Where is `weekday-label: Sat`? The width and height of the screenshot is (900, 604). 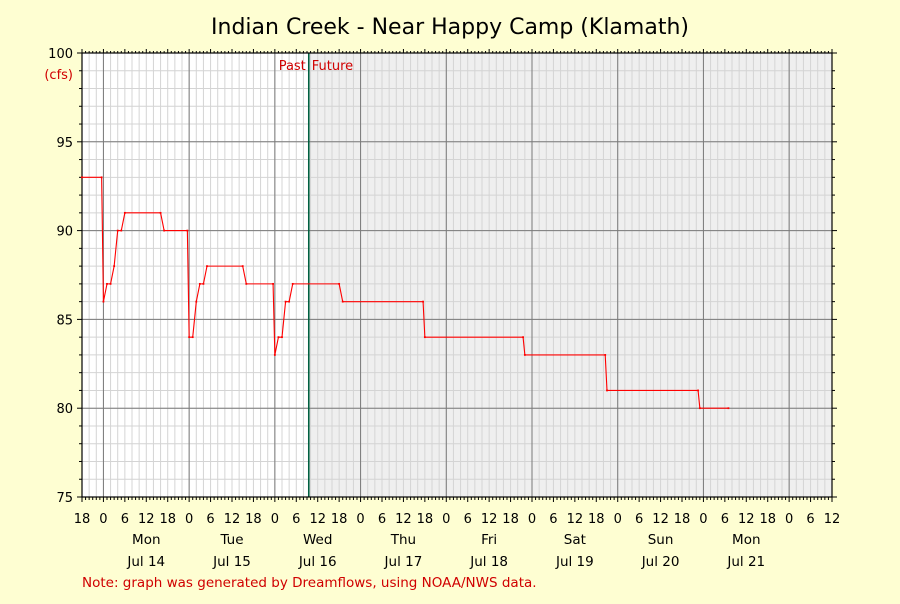 weekday-label: Sat is located at coordinates (575, 540).